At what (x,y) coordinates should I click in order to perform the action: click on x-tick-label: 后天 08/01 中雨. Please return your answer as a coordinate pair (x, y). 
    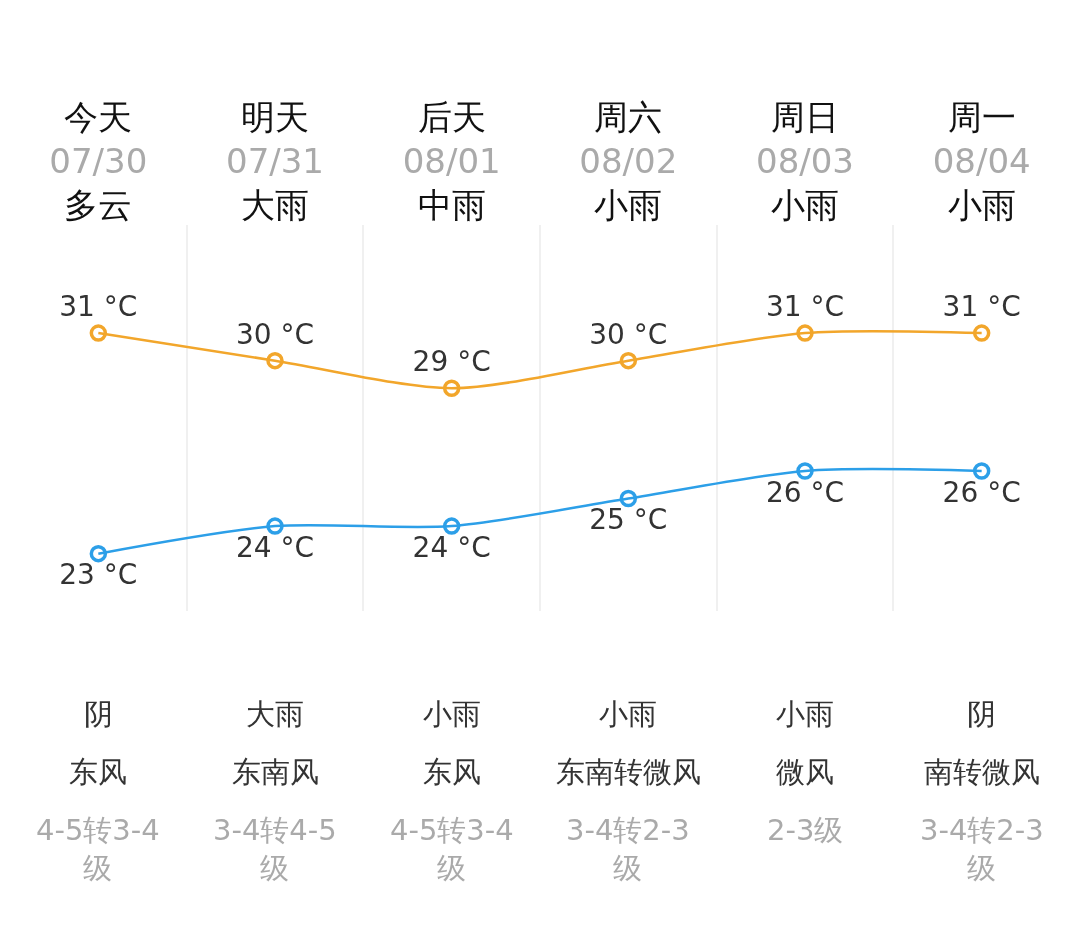
    Looking at the image, I should click on (451, 161).